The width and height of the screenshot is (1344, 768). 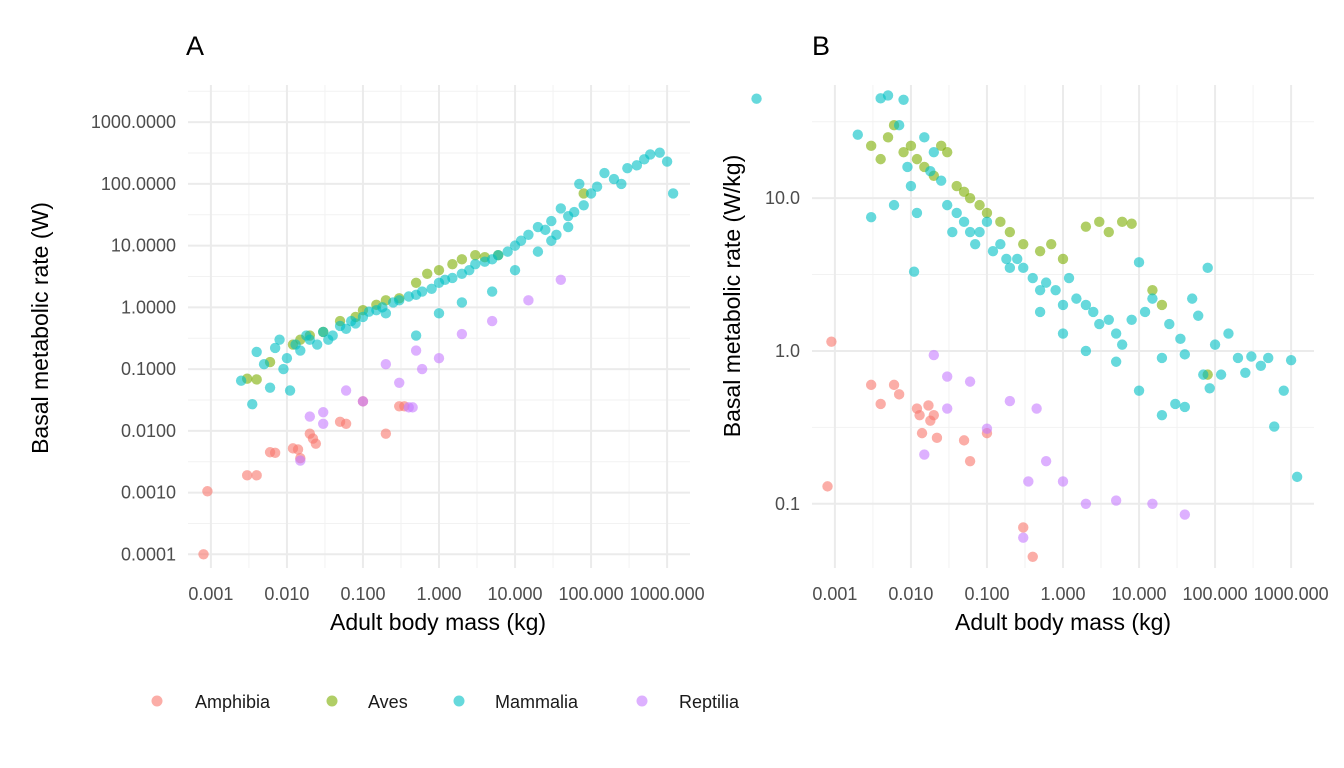 What do you see at coordinates (834, 594) in the screenshot?
I see `x-tick-label: 0.001` at bounding box center [834, 594].